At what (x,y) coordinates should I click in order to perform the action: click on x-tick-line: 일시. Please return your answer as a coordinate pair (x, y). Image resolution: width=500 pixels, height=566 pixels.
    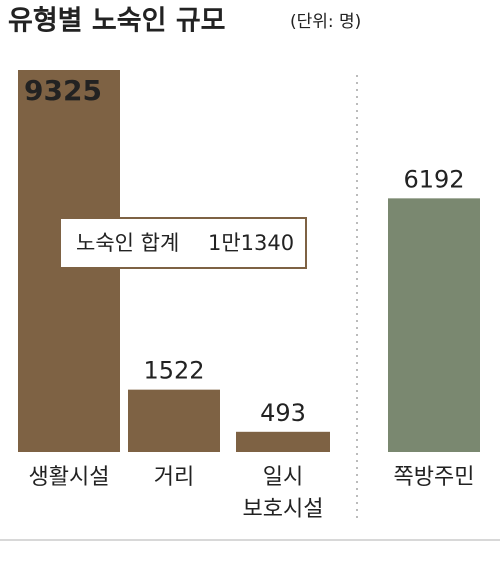
    Looking at the image, I should click on (283, 477).